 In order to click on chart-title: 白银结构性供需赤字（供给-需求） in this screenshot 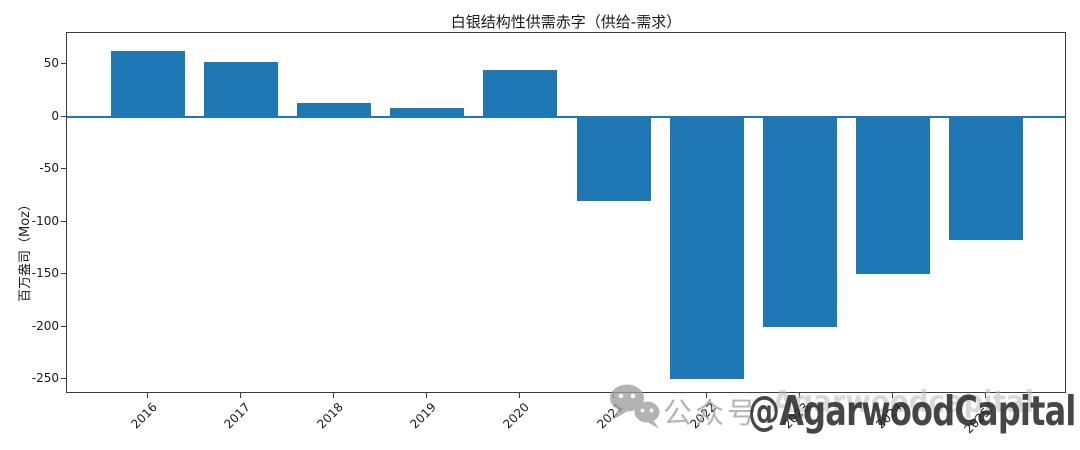, I will do `click(566, 22)`.